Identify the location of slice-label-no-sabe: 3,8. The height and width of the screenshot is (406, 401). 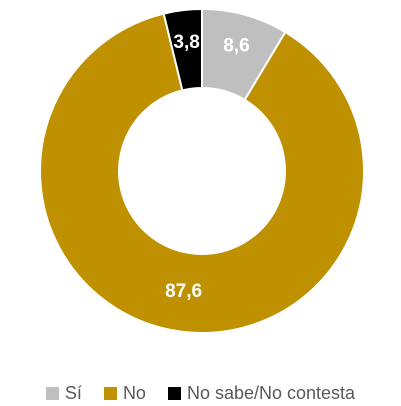
(186, 42).